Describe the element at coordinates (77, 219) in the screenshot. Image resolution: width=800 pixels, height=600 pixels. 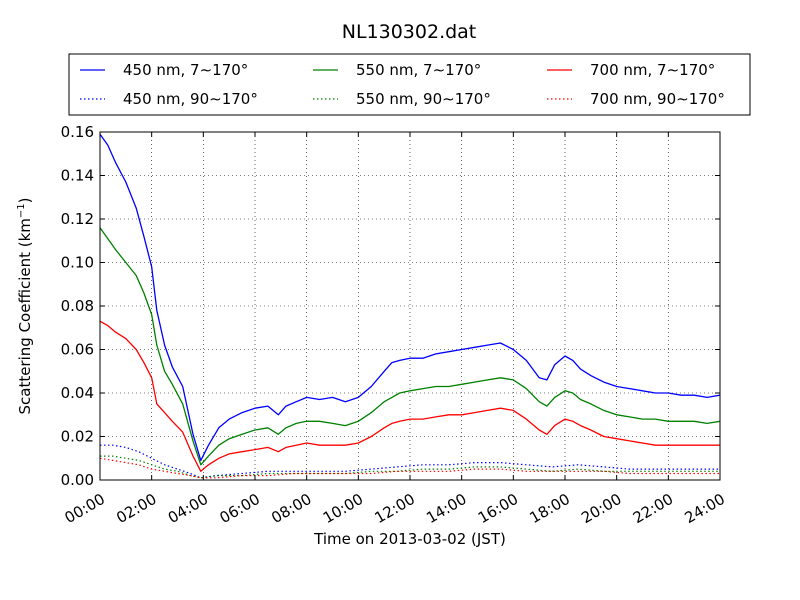
I see `y-tick-label: 0.12` at that location.